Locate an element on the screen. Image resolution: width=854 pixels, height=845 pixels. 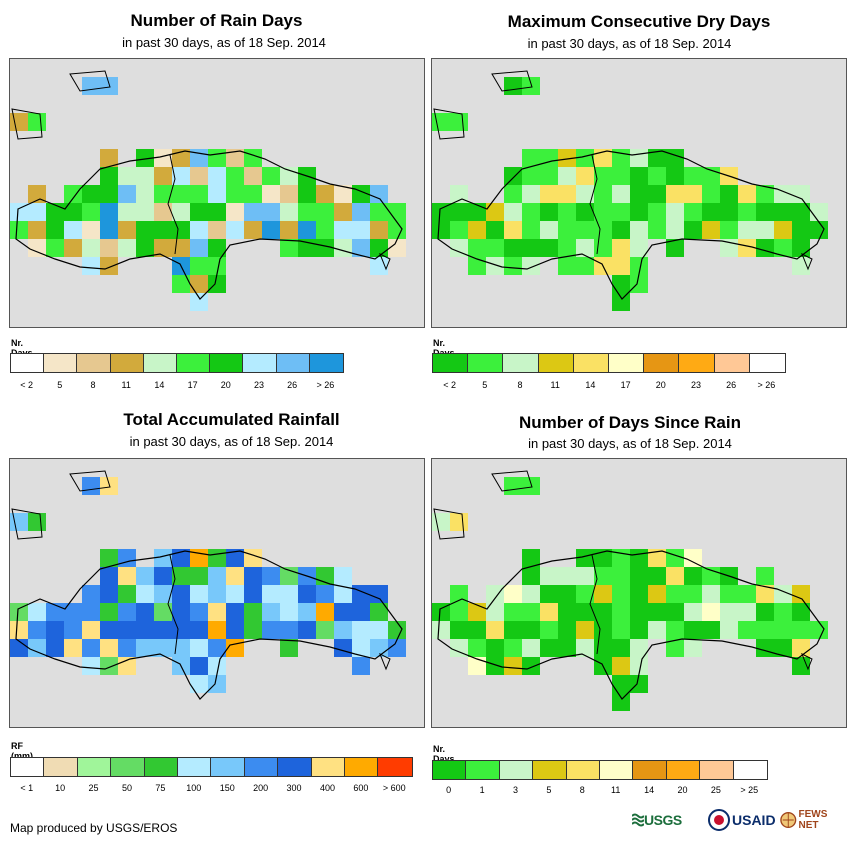
panel-title: Total Accumulated Rainfall is located at coordinates (231, 419).